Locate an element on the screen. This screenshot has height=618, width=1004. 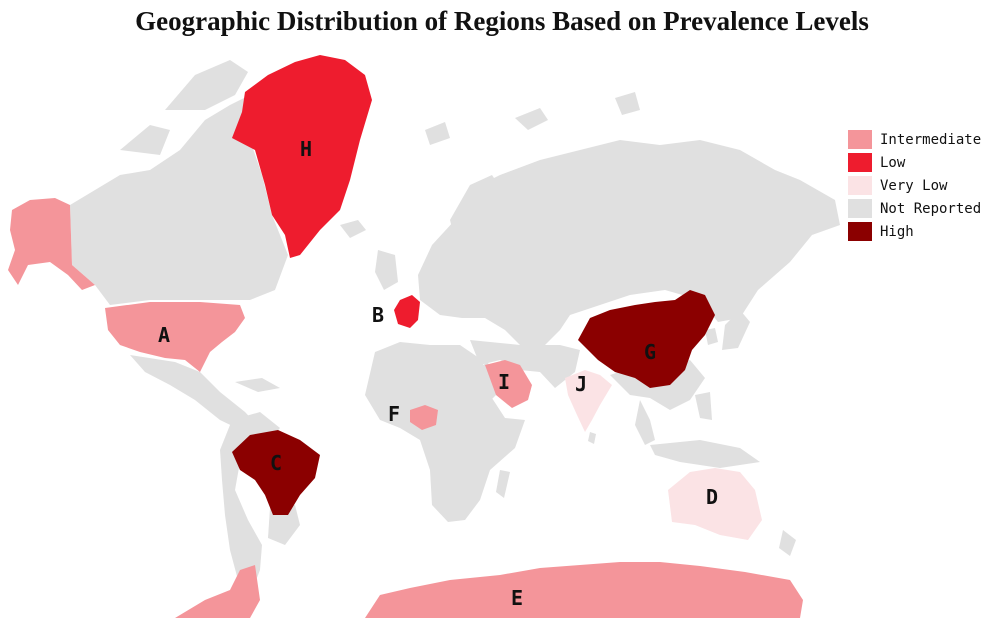
legend-item-intermediate: Intermediate is located at coordinates (914, 139).